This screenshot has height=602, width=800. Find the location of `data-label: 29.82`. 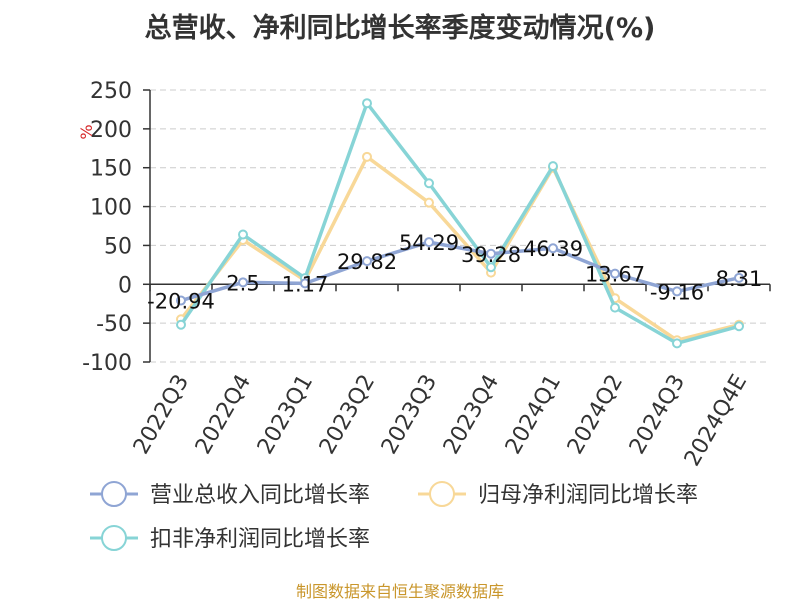

data-label: 29.82 is located at coordinates (367, 262).